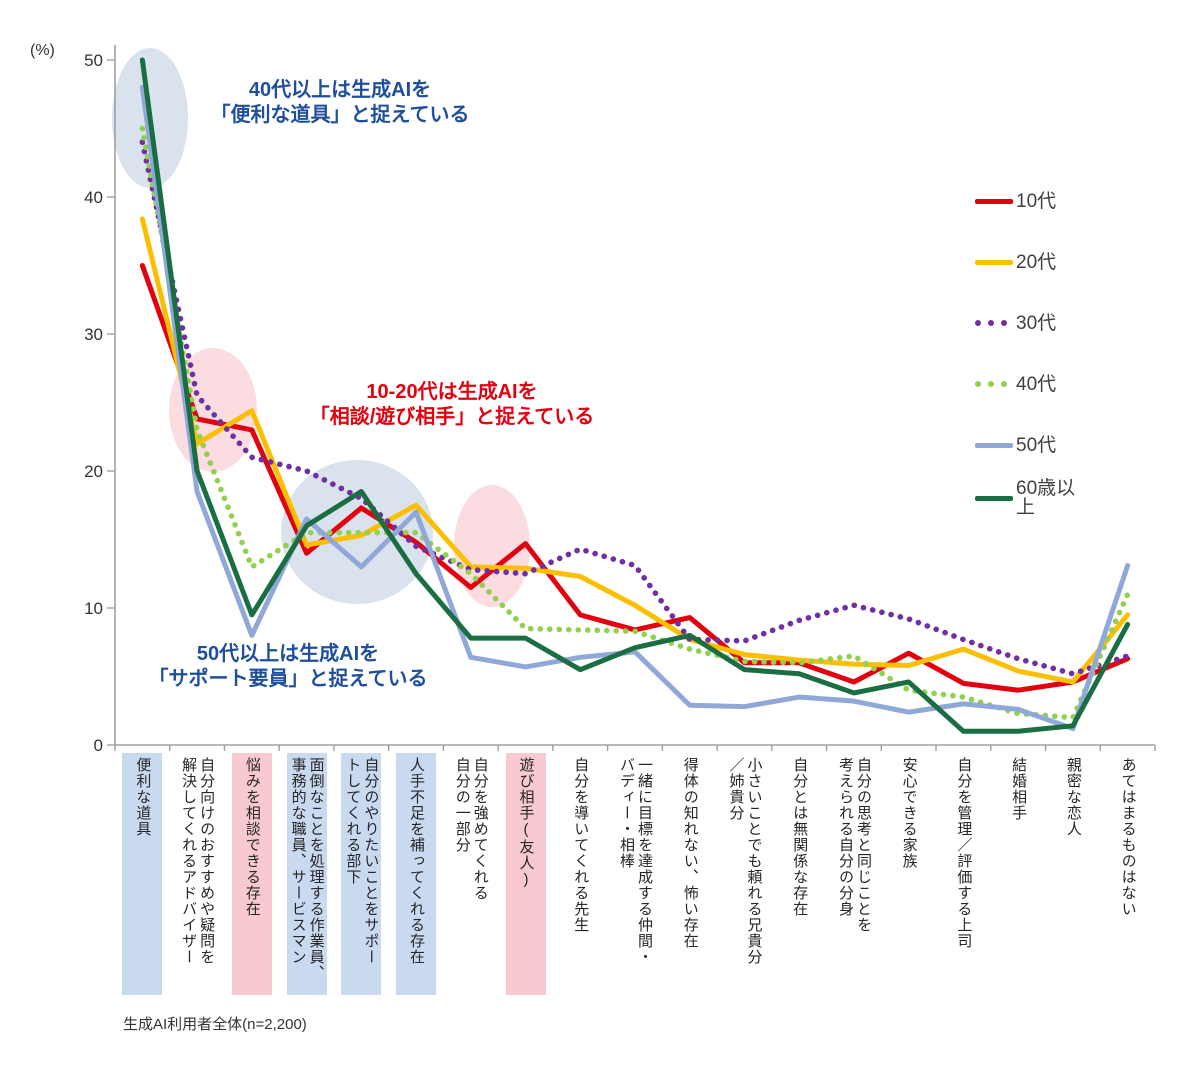 Image resolution: width=1200 pixels, height=1069 pixels. What do you see at coordinates (452, 392) in the screenshot?
I see `annotation-line: 10-20代は生成AIを` at bounding box center [452, 392].